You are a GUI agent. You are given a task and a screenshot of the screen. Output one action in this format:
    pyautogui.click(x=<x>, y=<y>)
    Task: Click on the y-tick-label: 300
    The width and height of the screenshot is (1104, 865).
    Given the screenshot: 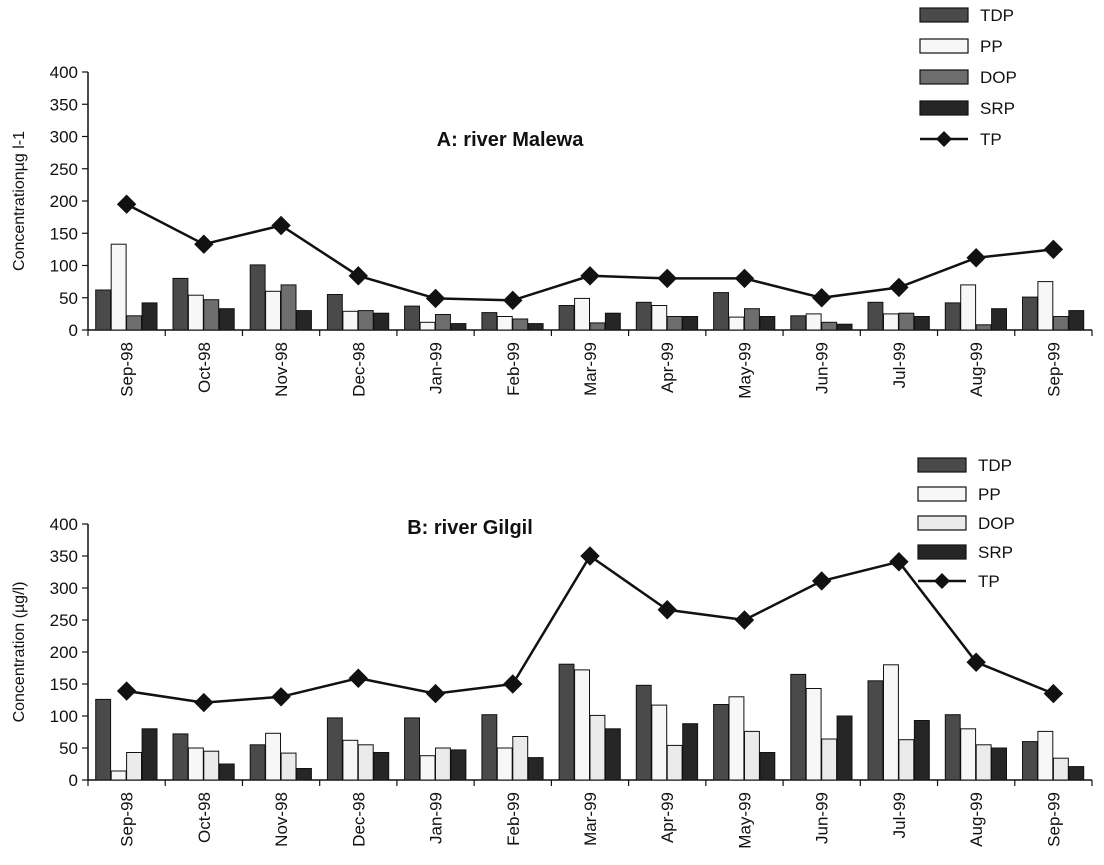 What is the action you would take?
    pyautogui.click(x=64, y=137)
    